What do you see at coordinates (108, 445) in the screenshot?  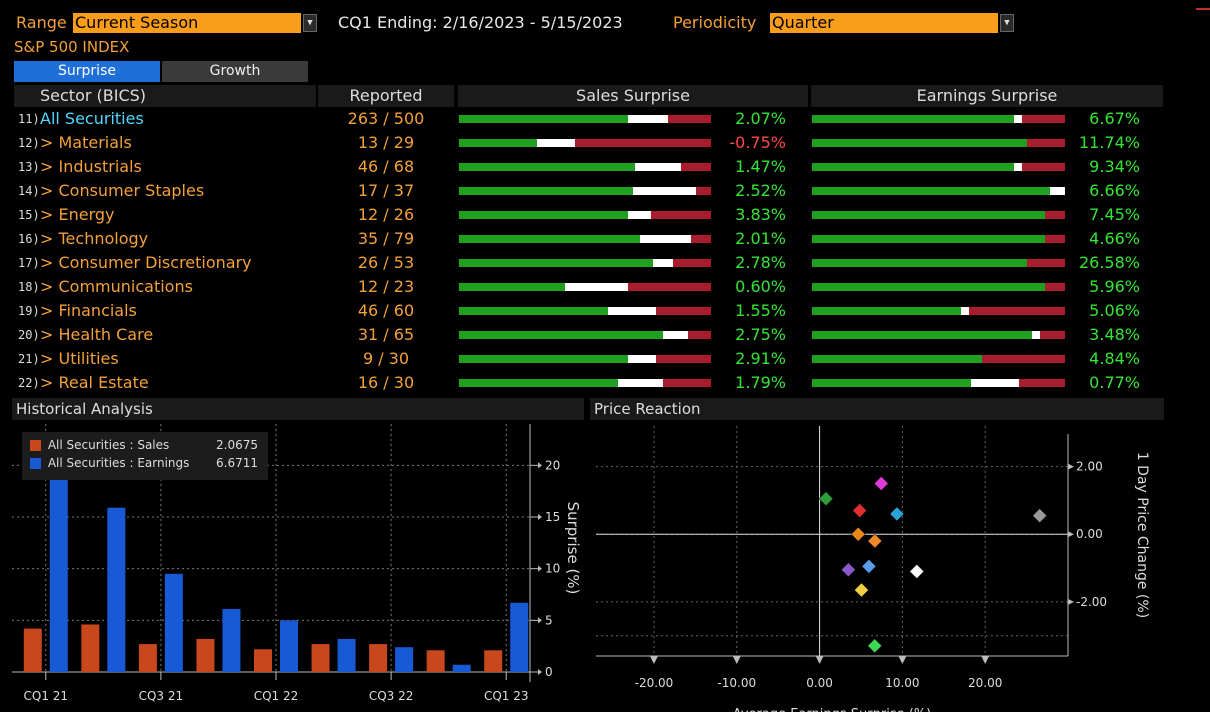 I see `legend-label-sales: All Securities : Sales` at bounding box center [108, 445].